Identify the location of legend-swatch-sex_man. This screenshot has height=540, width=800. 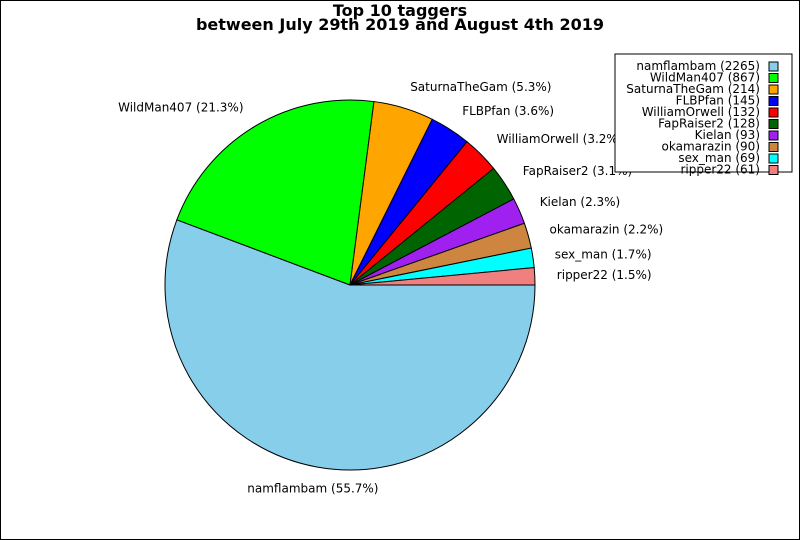
(773, 158).